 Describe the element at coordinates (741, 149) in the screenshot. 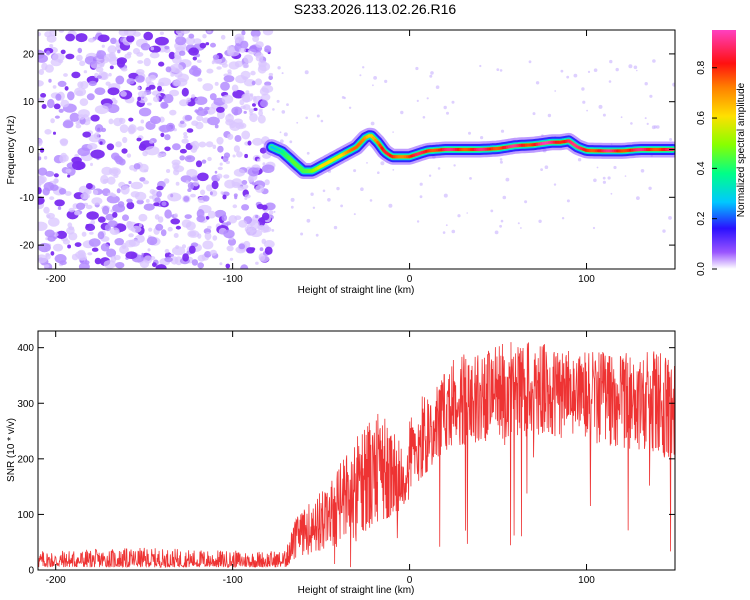

I see `colorbar-label: Normalized spectral amplitude` at that location.